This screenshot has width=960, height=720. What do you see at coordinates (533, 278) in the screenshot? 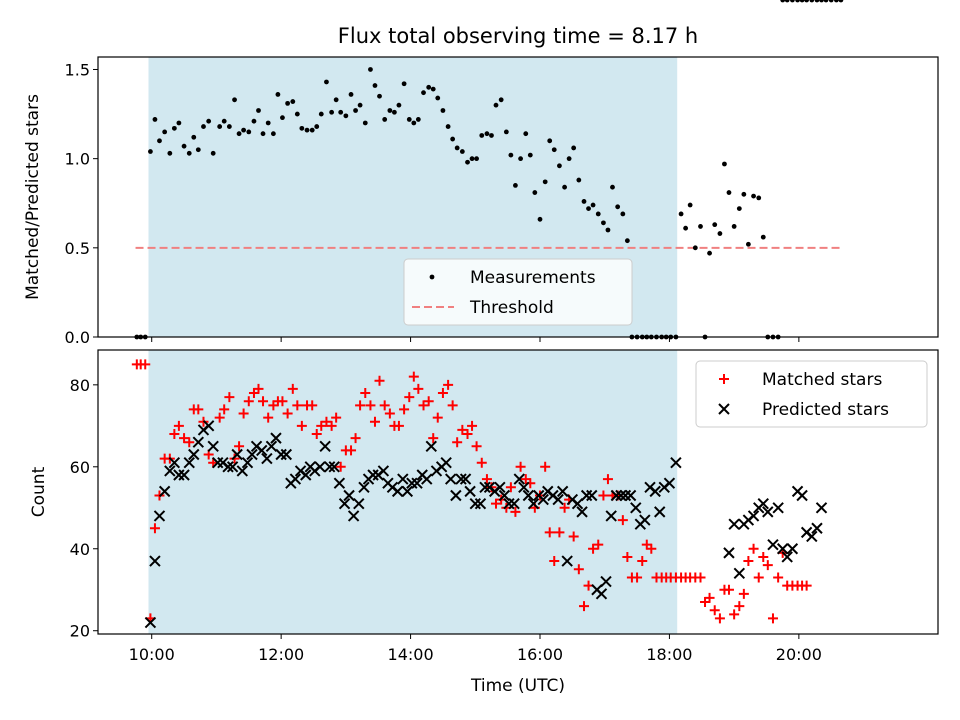
I see `legend-label-measurements: Measurements` at bounding box center [533, 278].